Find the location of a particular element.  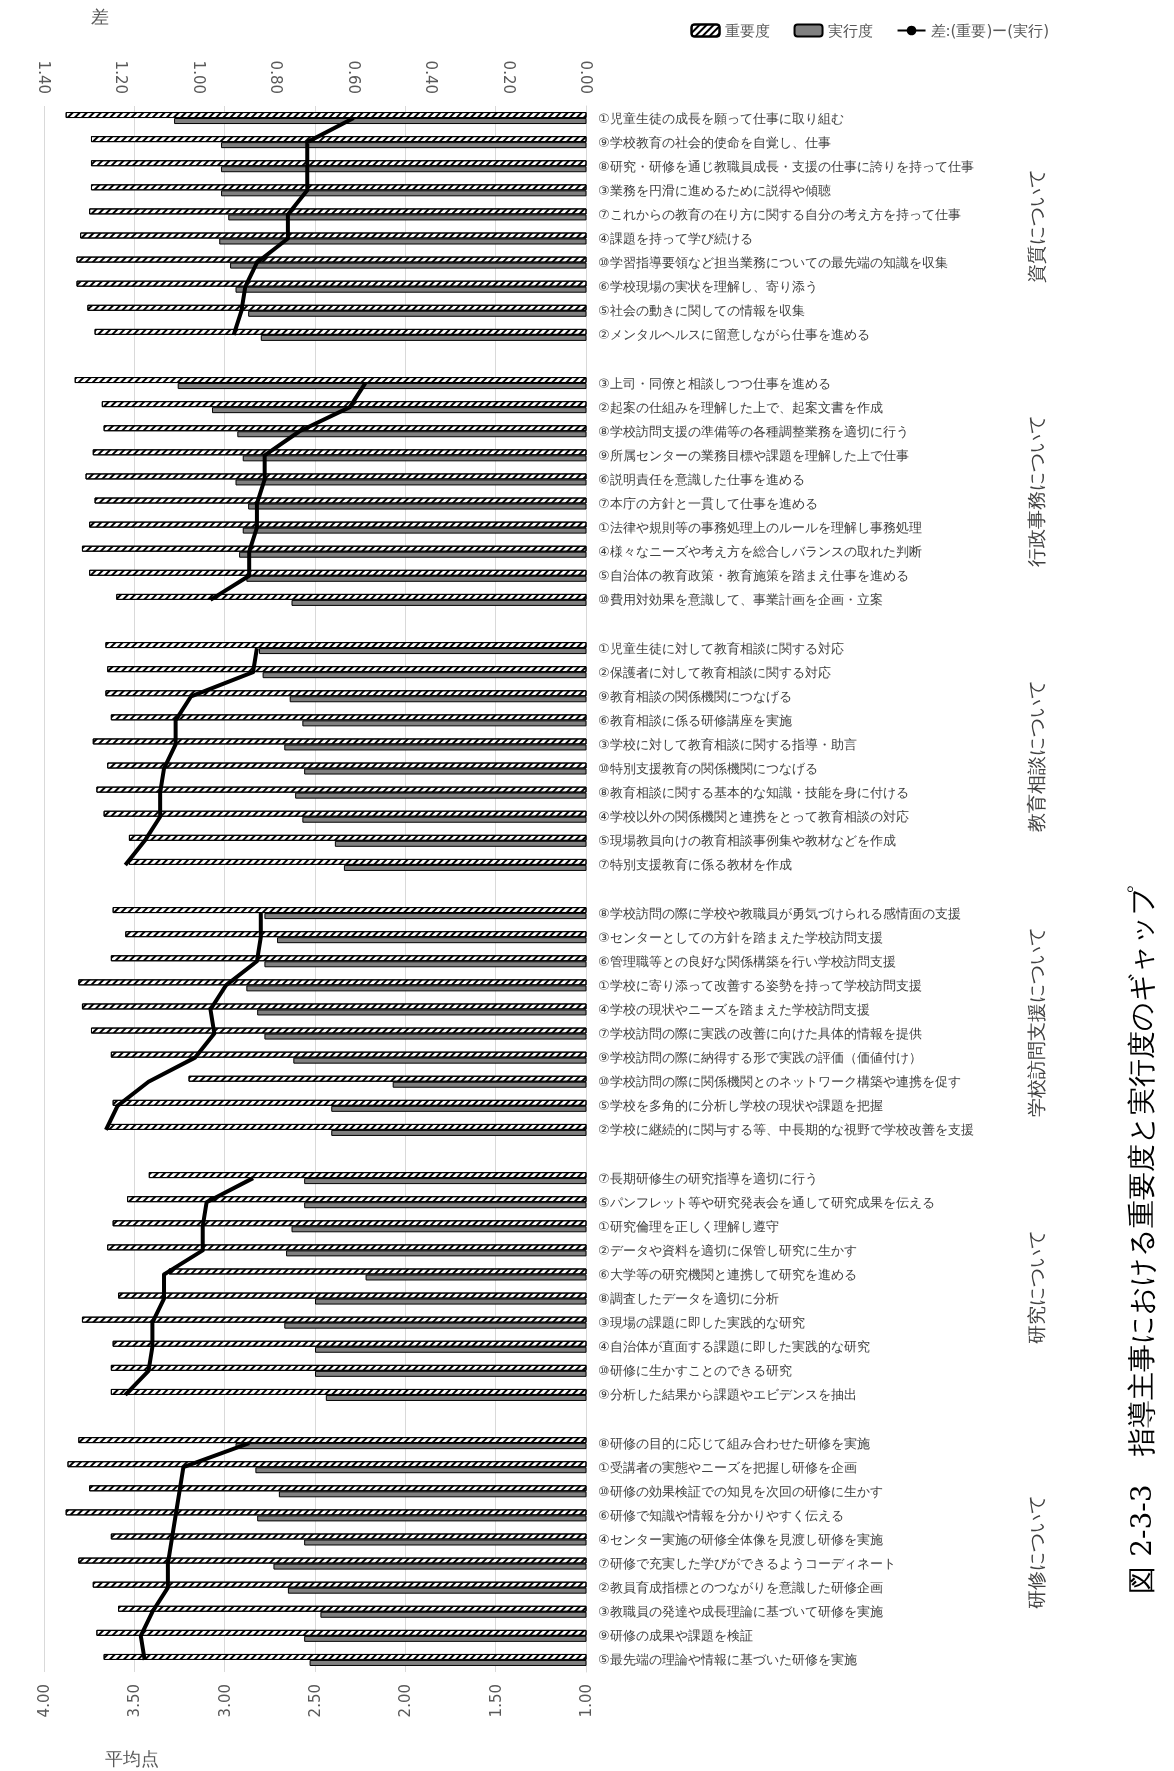

y-tick-label: ⑩費用対効果を意識して、事業計画を企画・立案 is located at coordinates (740, 600).